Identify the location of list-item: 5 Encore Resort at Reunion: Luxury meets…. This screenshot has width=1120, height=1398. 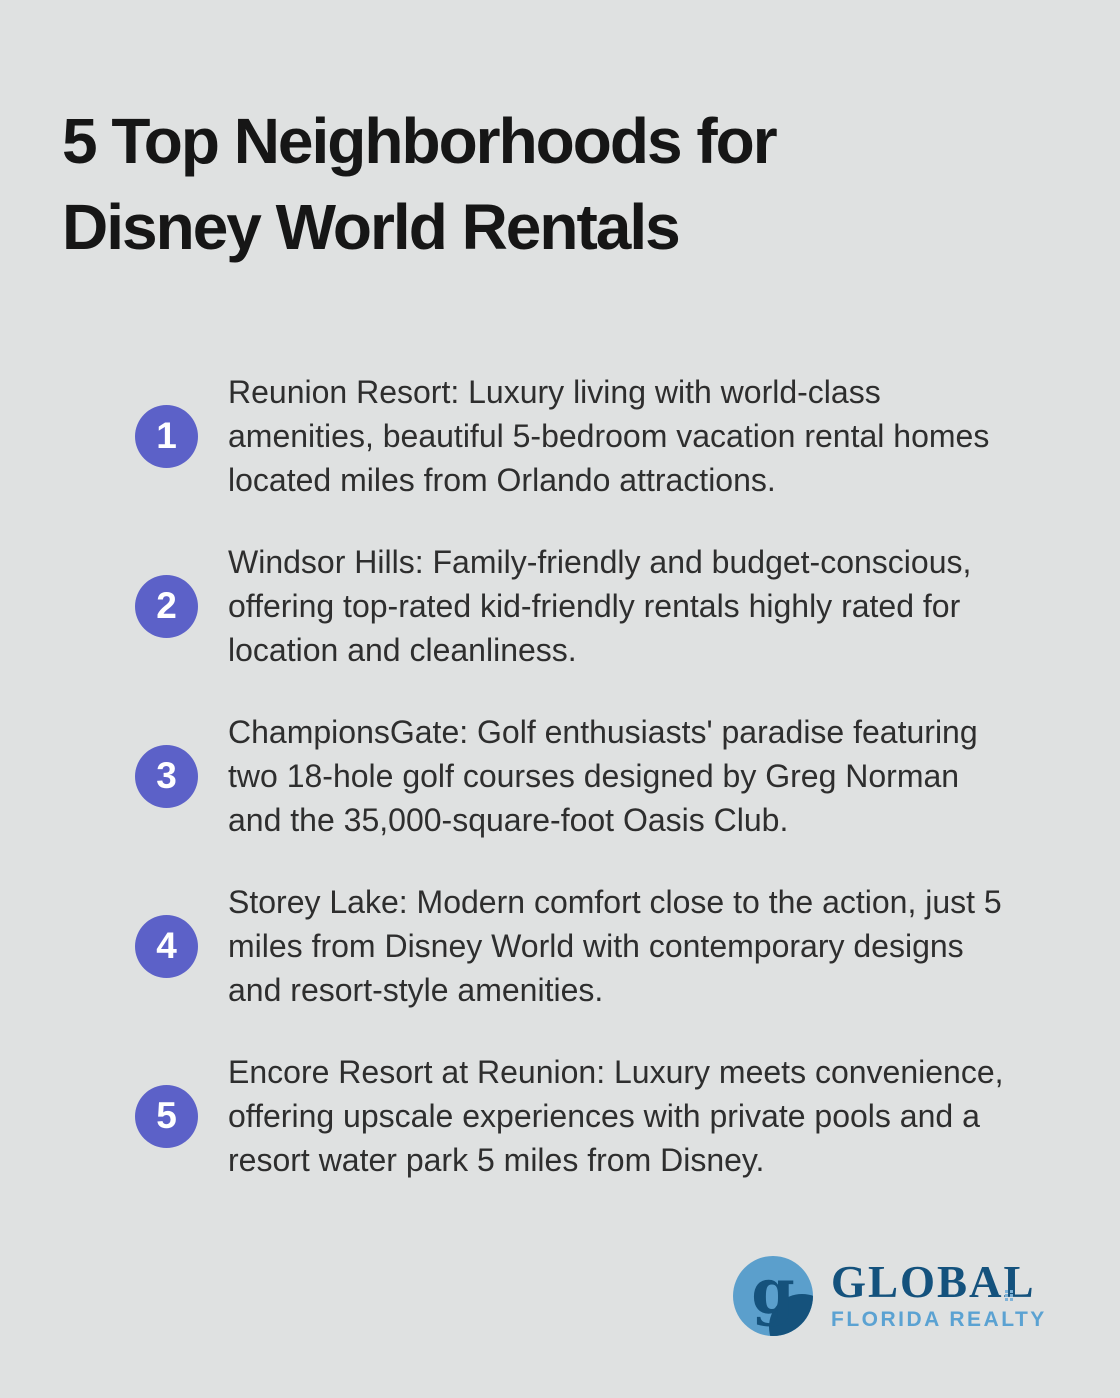
(595, 1116).